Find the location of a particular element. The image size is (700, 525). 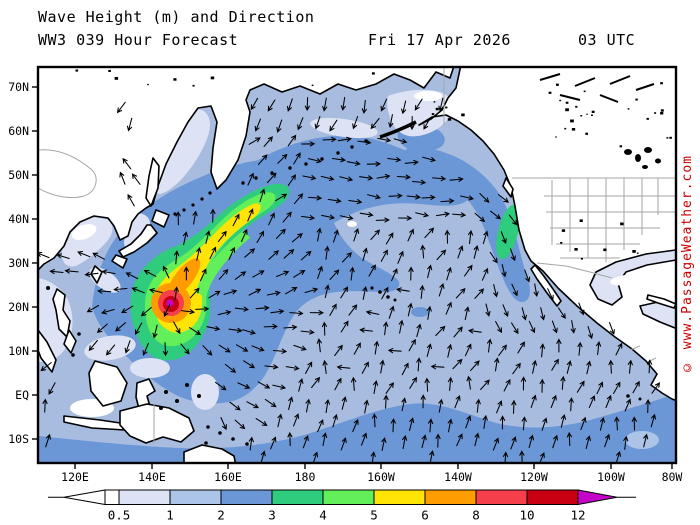

lat-label-EQ: EQ is located at coordinates (22, 395).